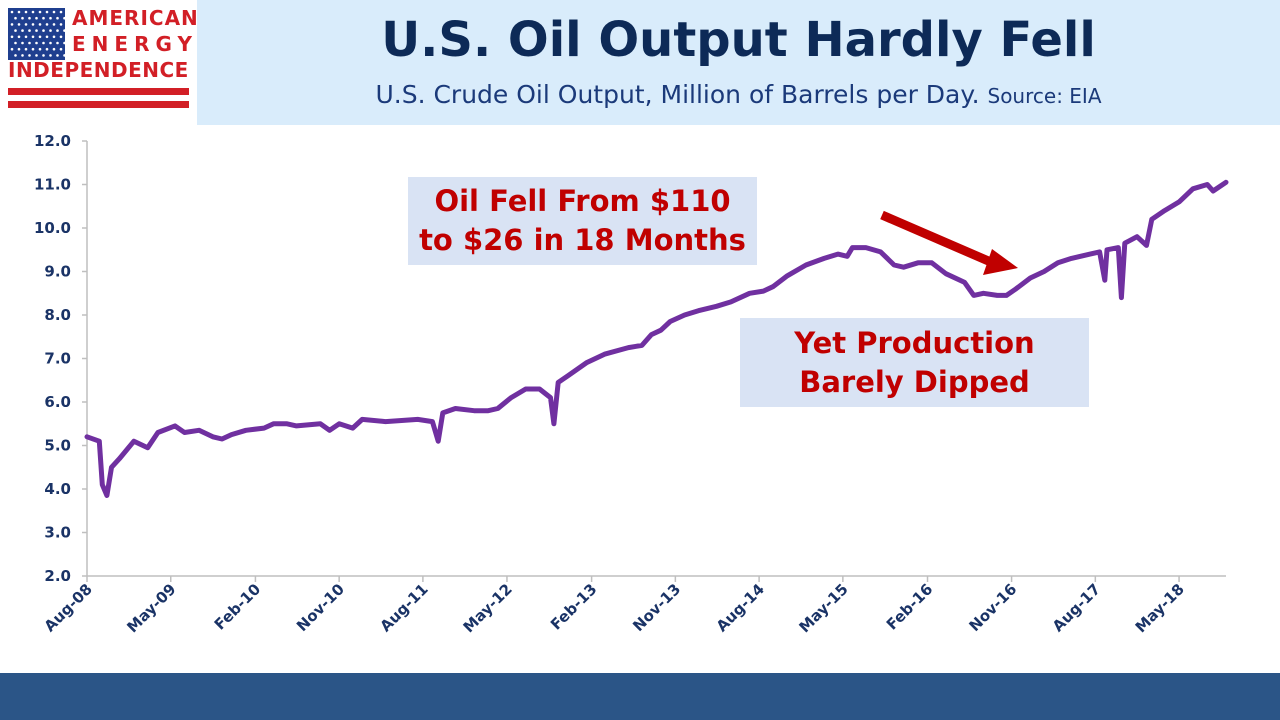  Describe the element at coordinates (738, 40) in the screenshot. I see `page-title: U.S. Oil Output Hardly Fell` at that location.